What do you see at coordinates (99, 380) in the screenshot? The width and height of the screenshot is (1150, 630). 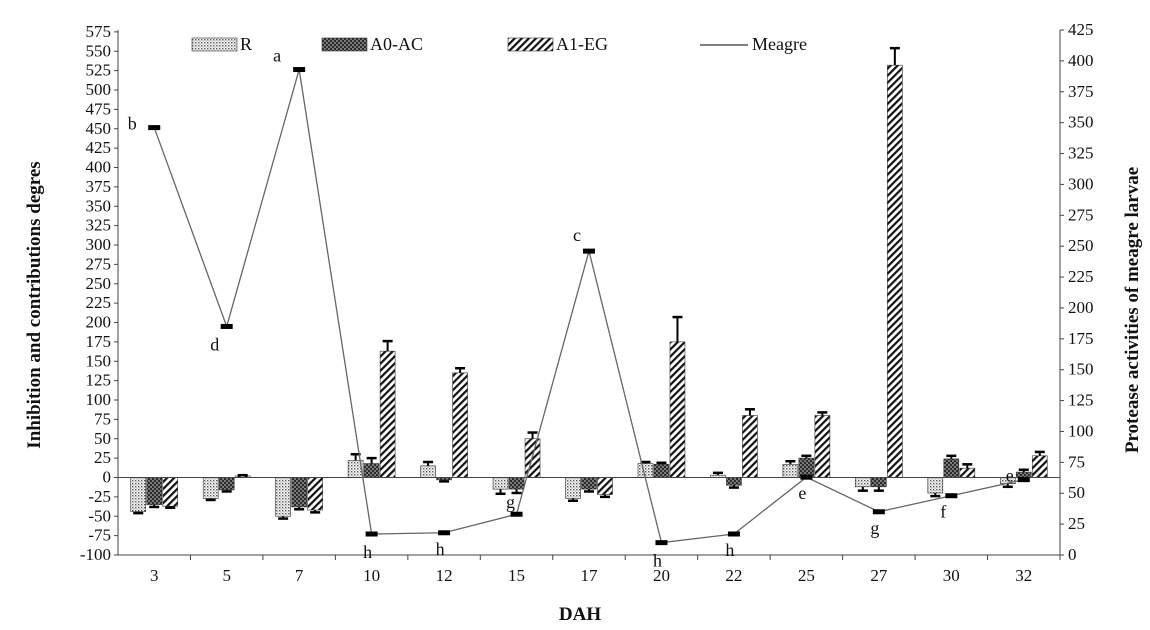 I see `y-tick-label: 125` at bounding box center [99, 380].